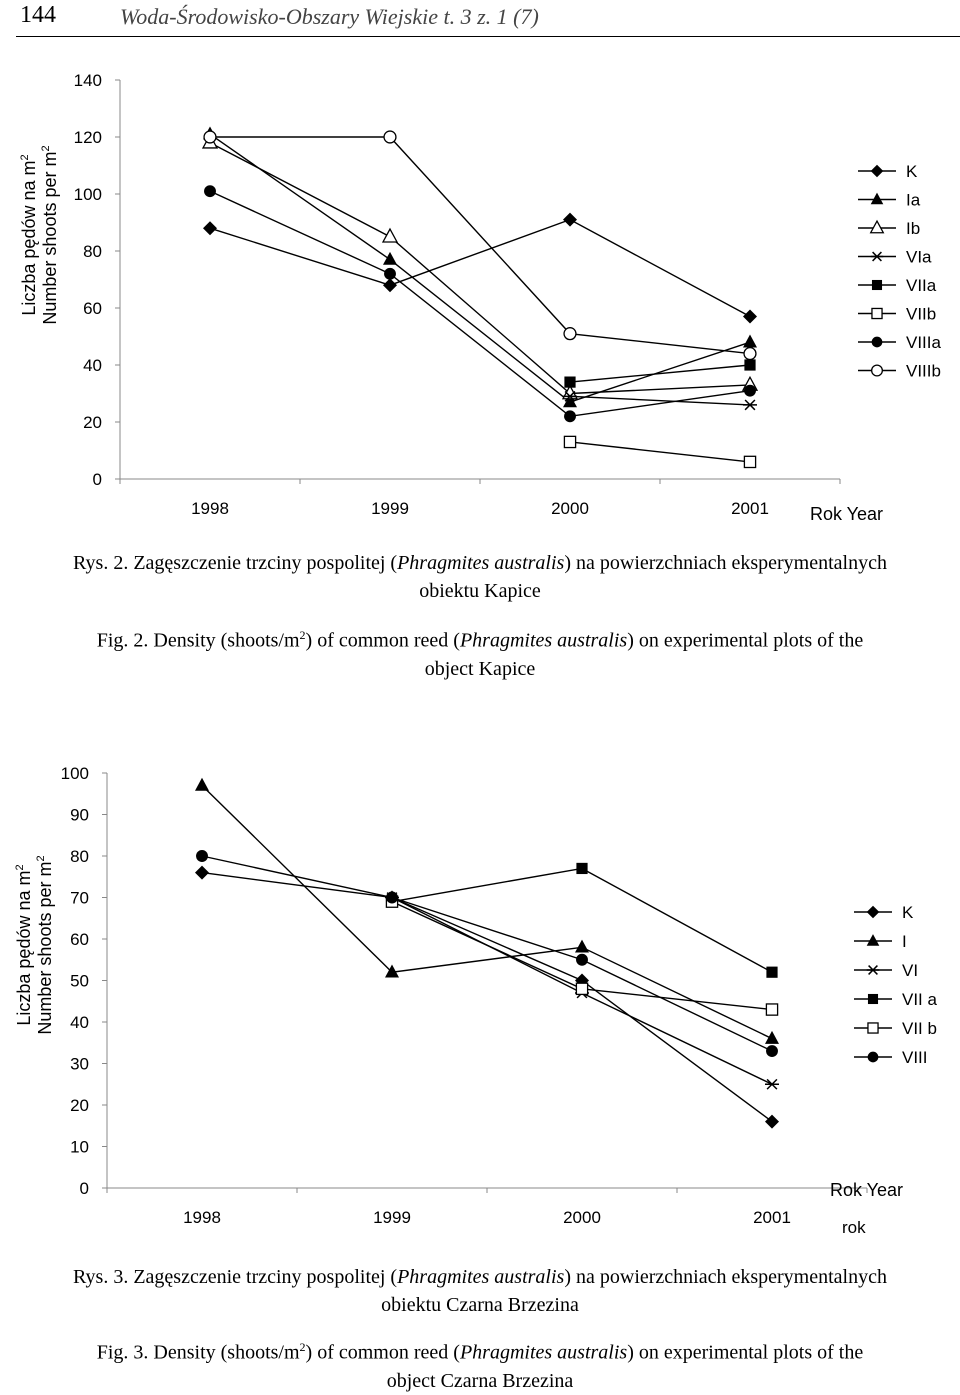 The image size is (960, 1395). I want to click on series-ib, so click(480, 266).